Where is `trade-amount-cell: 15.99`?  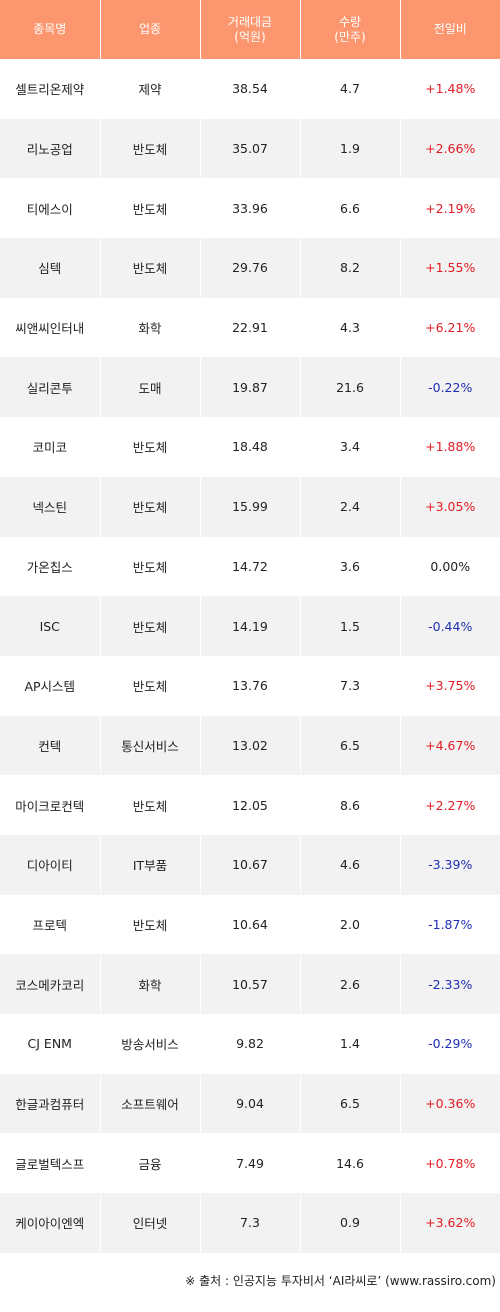 trade-amount-cell: 15.99 is located at coordinates (250, 506).